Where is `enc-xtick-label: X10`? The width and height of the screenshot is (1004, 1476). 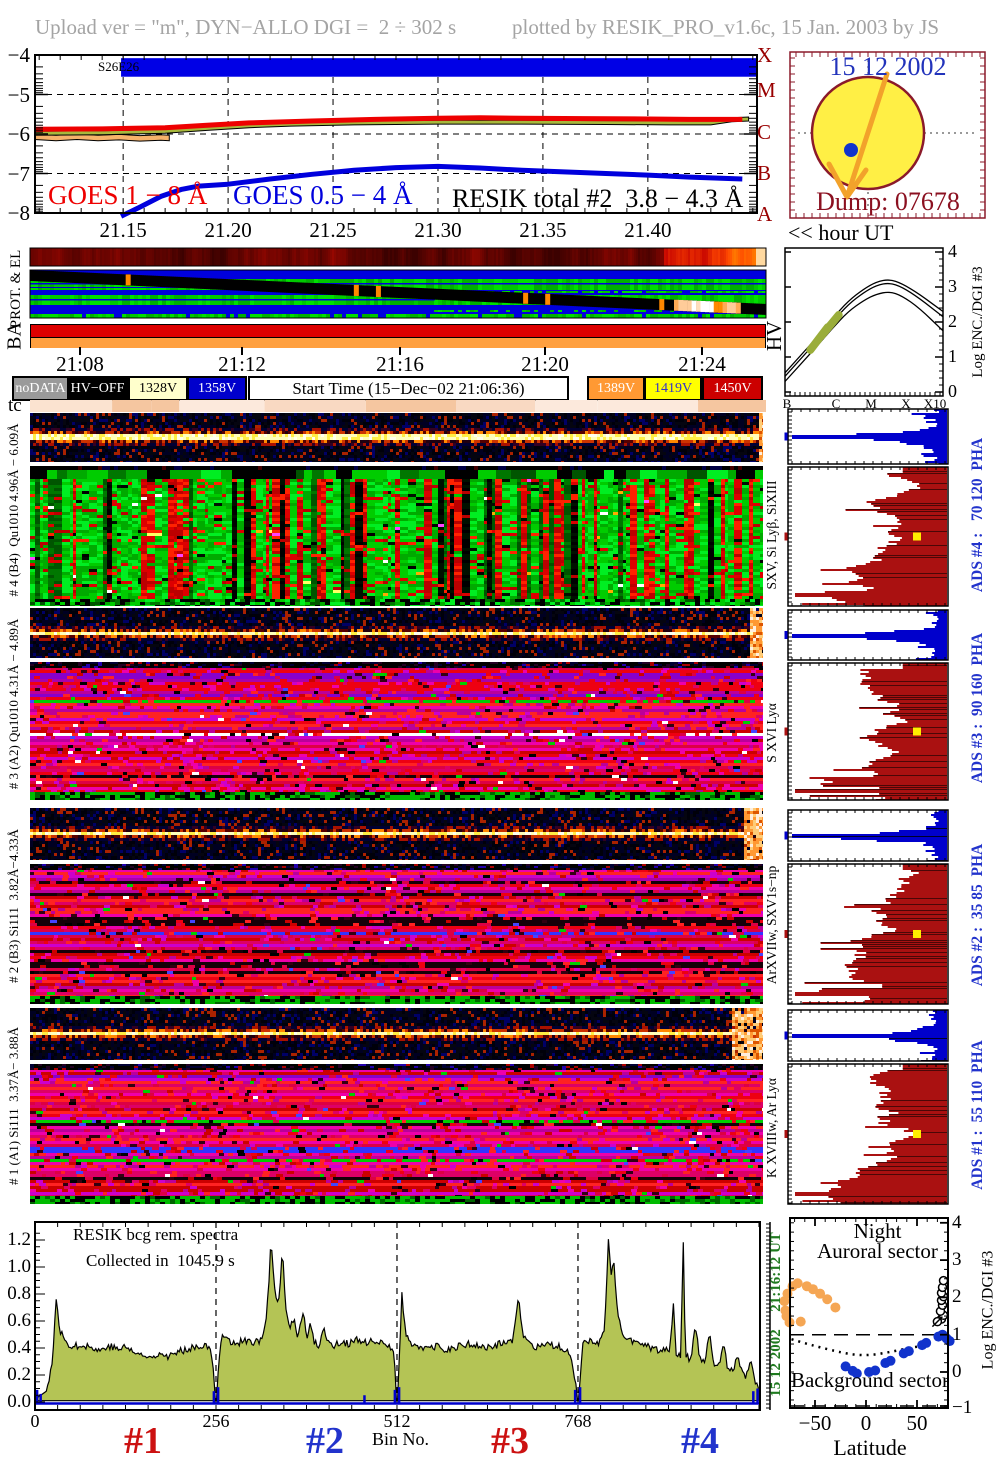
enc-xtick-label: X10 is located at coordinates (935, 403).